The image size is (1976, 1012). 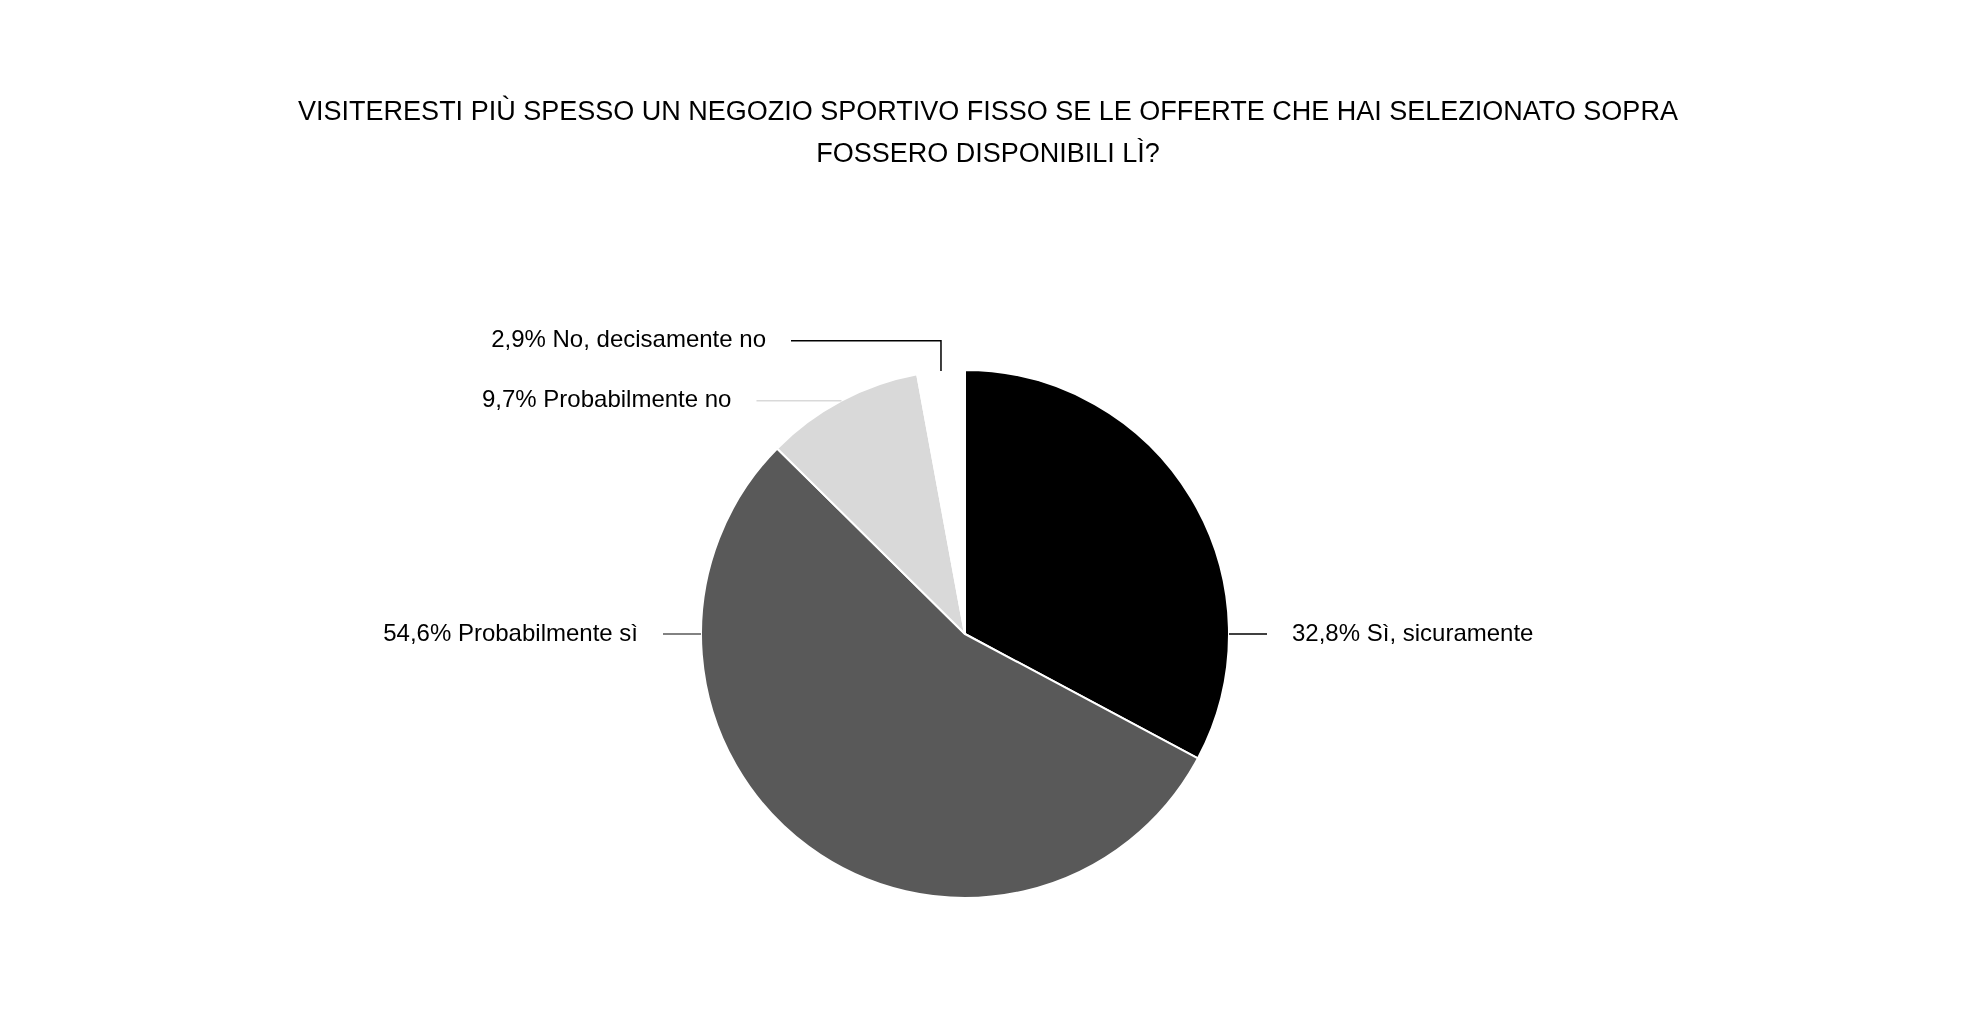 What do you see at coordinates (1413, 632) in the screenshot?
I see `slice-label: 32,8% Sì, sicuramente` at bounding box center [1413, 632].